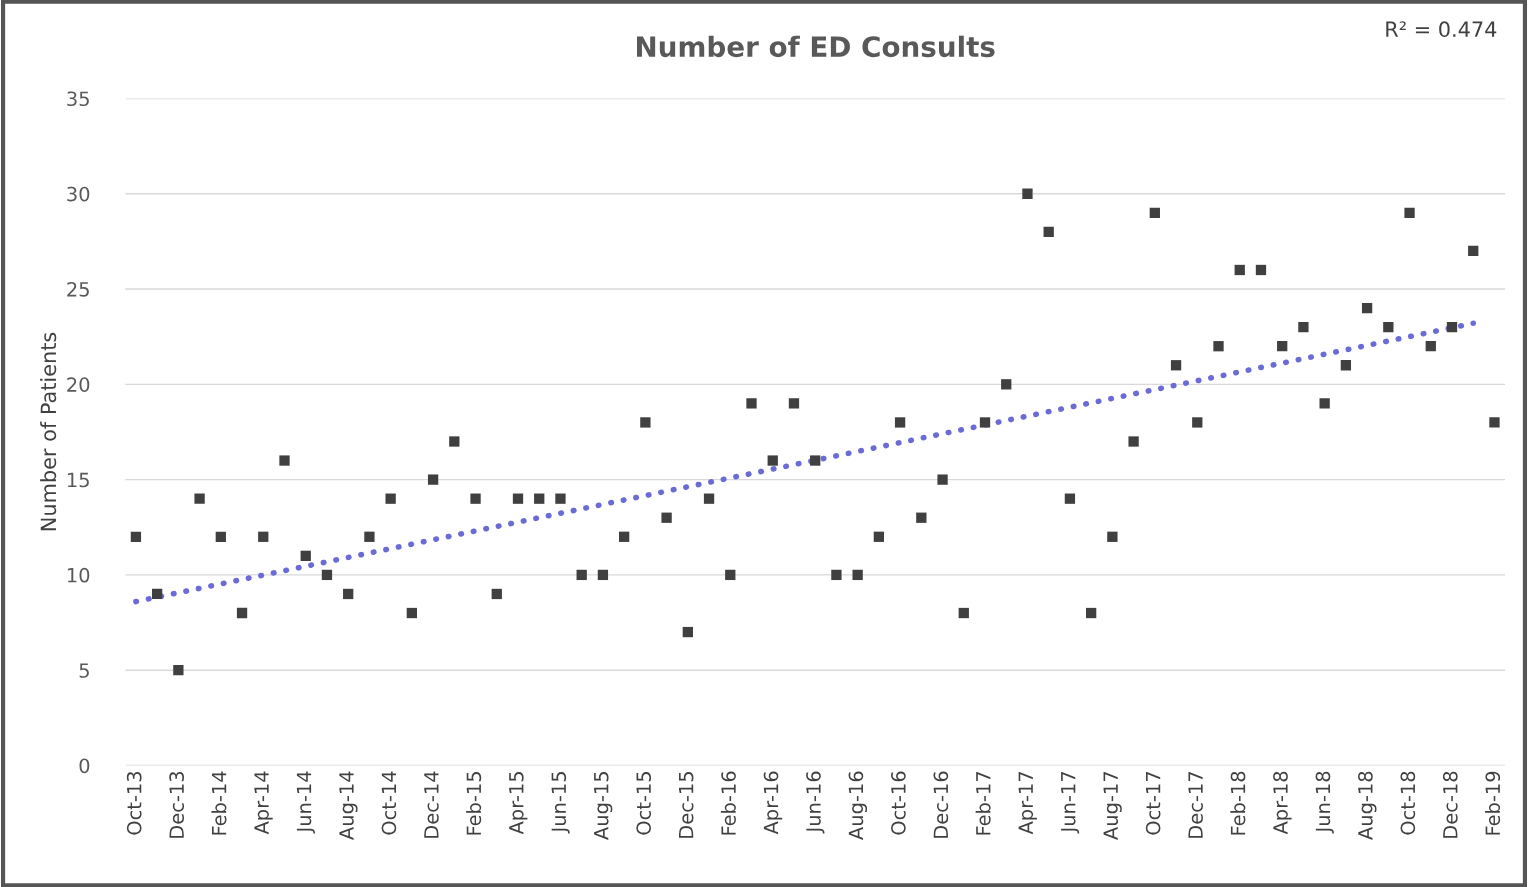 This screenshot has width=1528, height=887. I want to click on x-tick-label: Oct-16, so click(898, 803).